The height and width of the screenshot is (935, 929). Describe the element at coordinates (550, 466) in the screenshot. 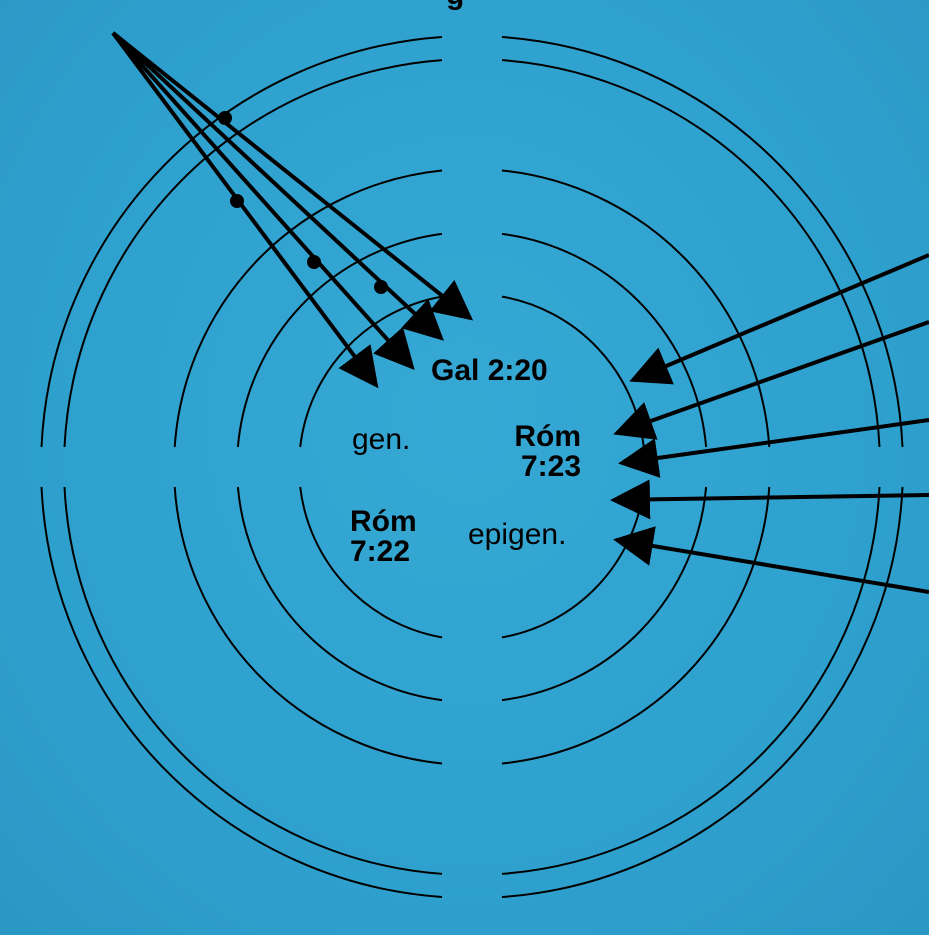

I see `label-rom-7-23-line2: 7:23` at that location.